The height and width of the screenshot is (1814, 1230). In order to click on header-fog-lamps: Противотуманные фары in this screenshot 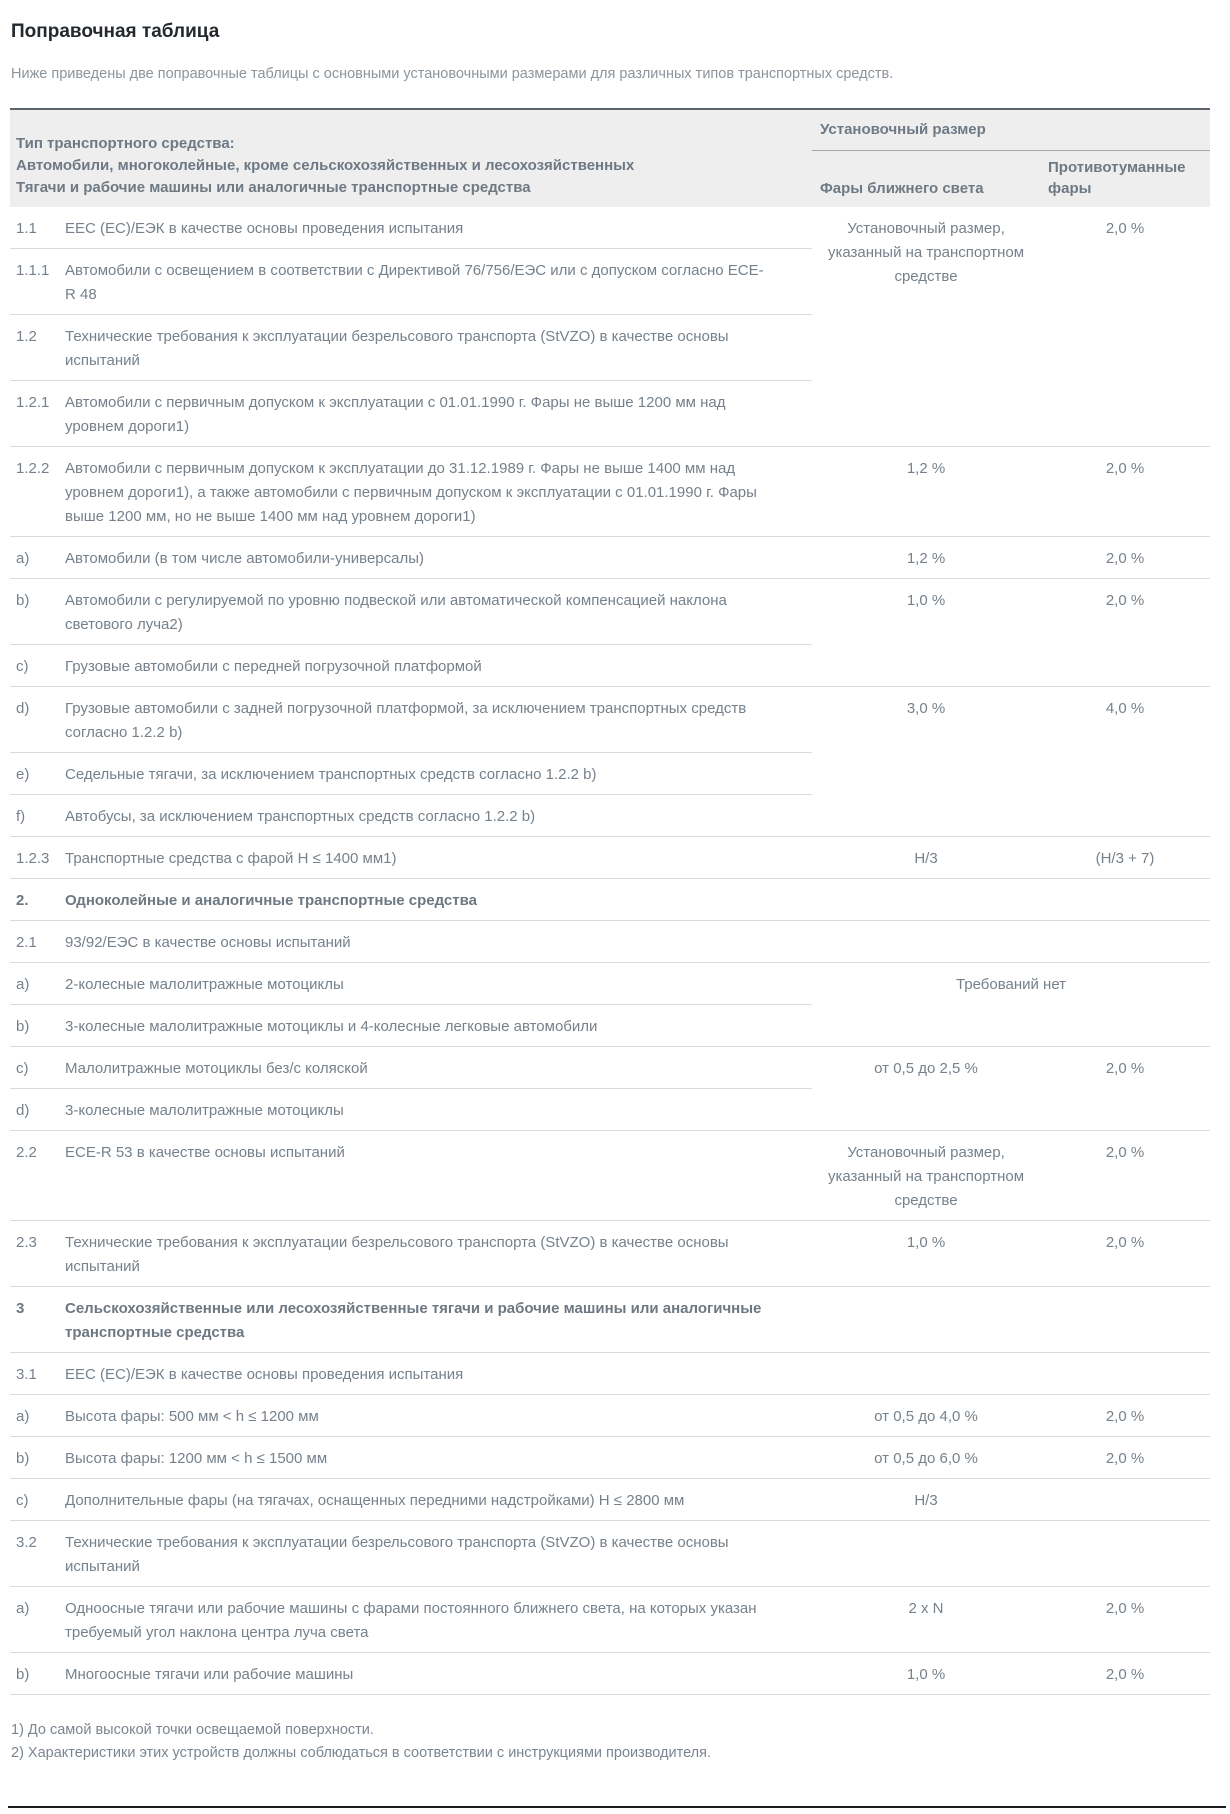, I will do `click(1125, 178)`.